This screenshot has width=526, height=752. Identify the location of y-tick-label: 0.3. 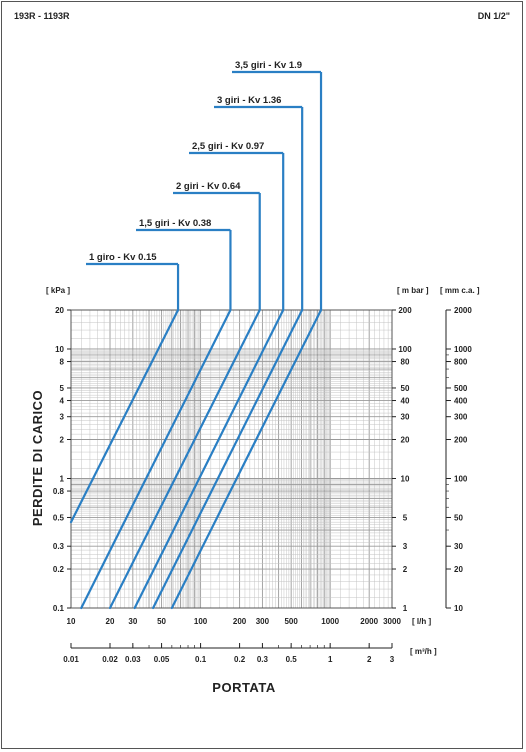
(59, 546).